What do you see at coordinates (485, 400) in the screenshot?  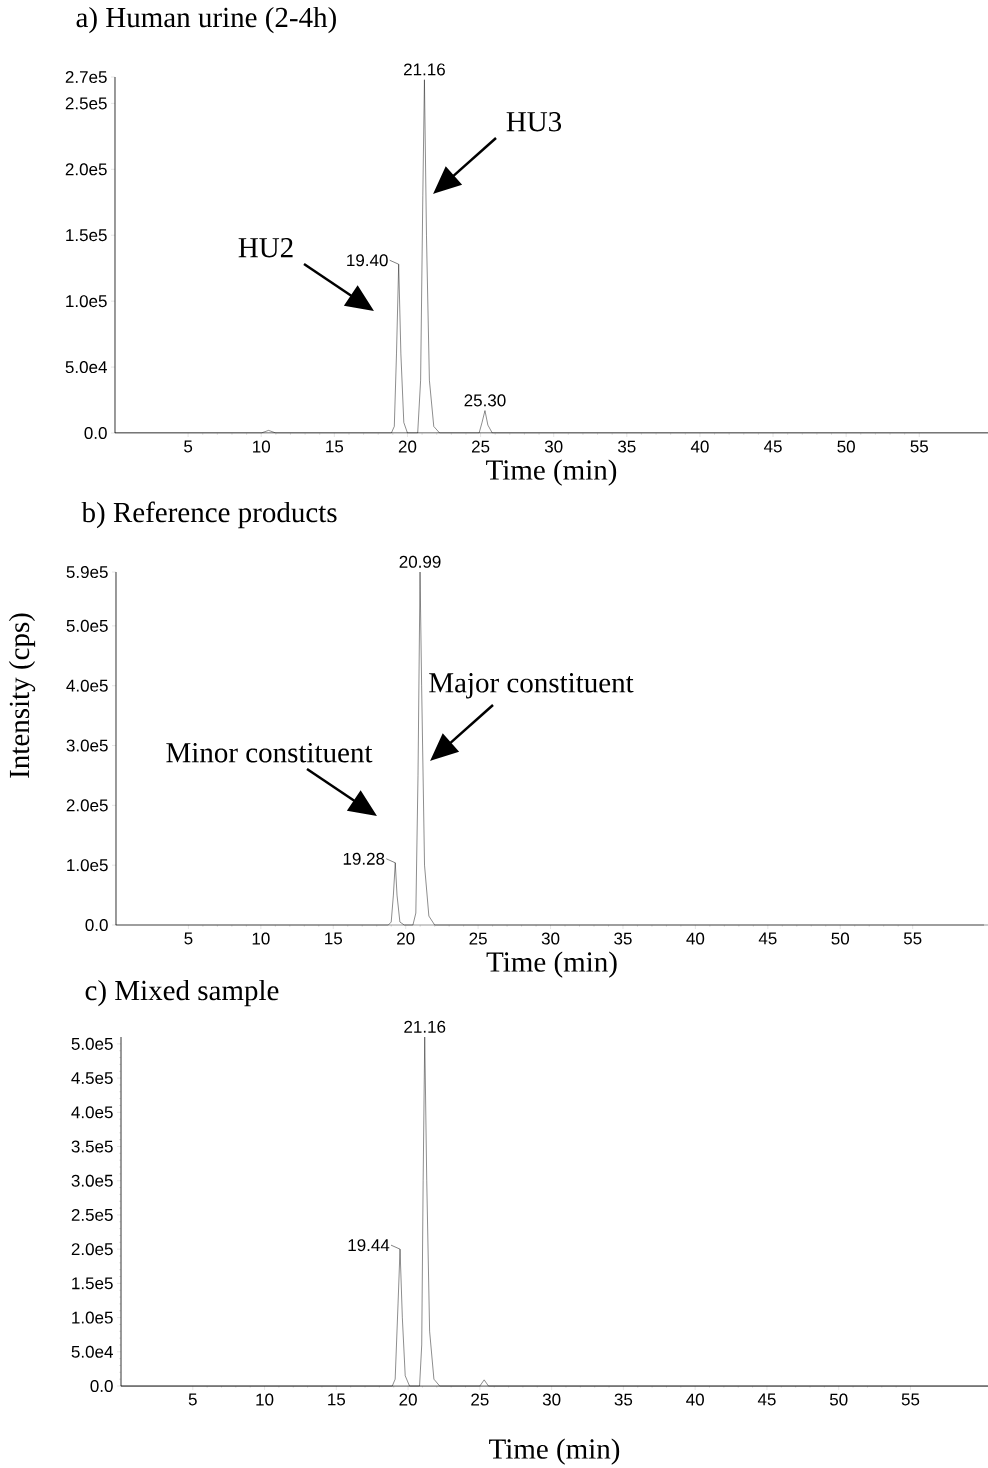 I see `annotation: 25.30` at bounding box center [485, 400].